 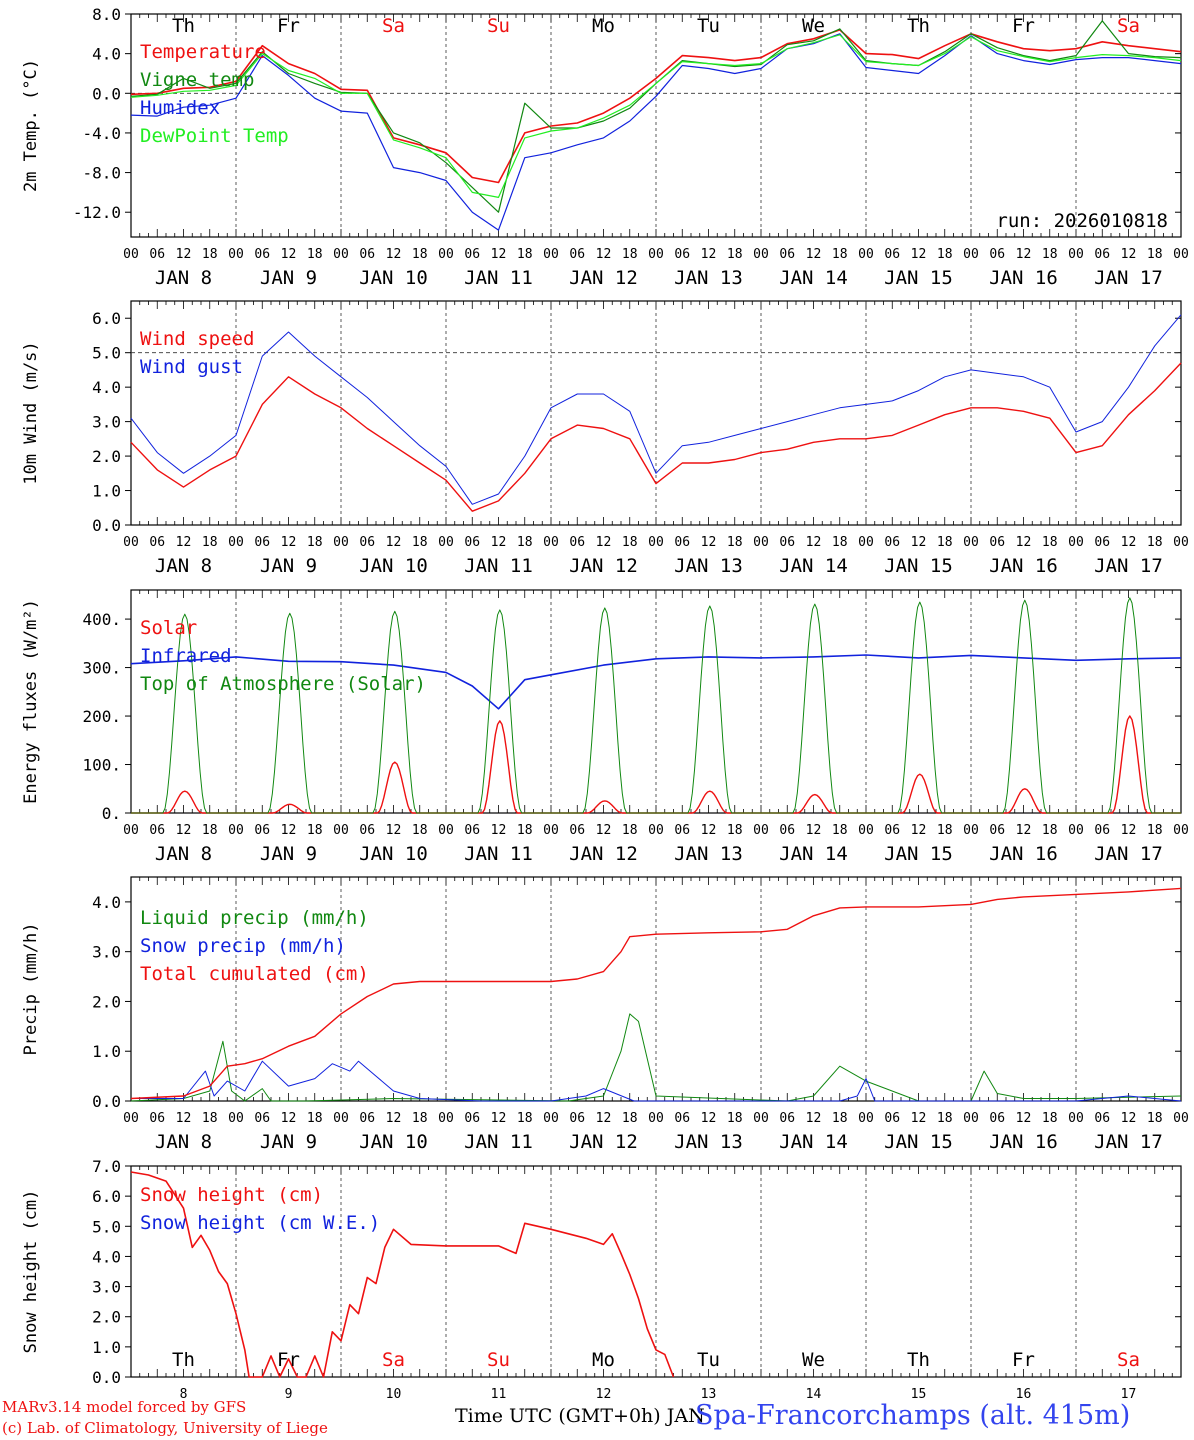 What do you see at coordinates (243, 946) in the screenshot?
I see `legend-item: Snow precip (mm/h)` at bounding box center [243, 946].